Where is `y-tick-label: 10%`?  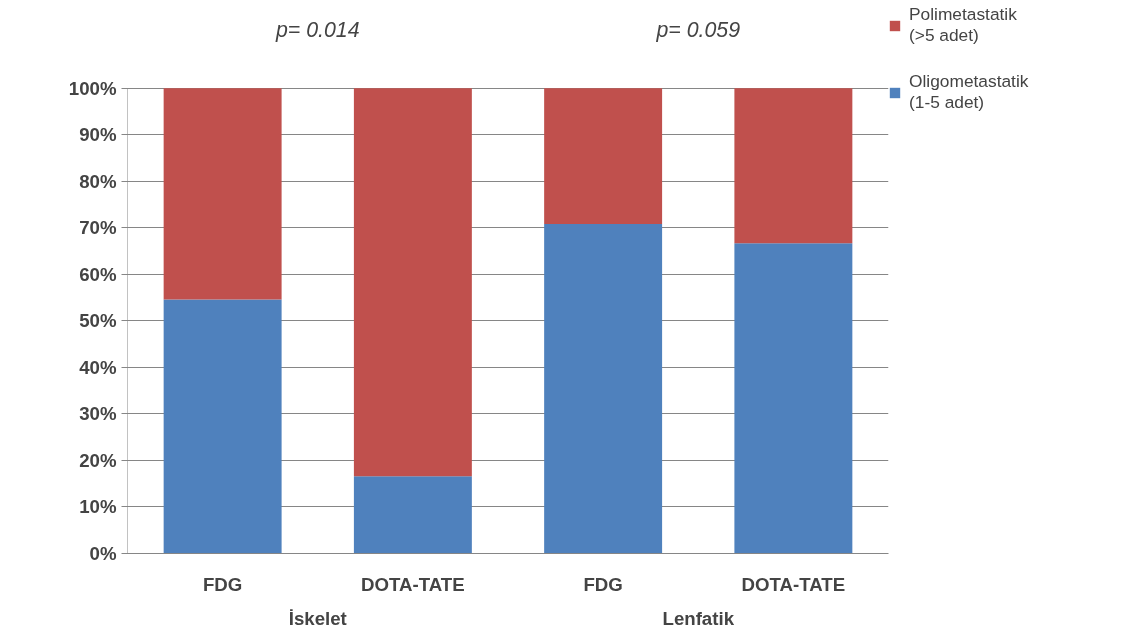
y-tick-label: 10% is located at coordinates (98, 507).